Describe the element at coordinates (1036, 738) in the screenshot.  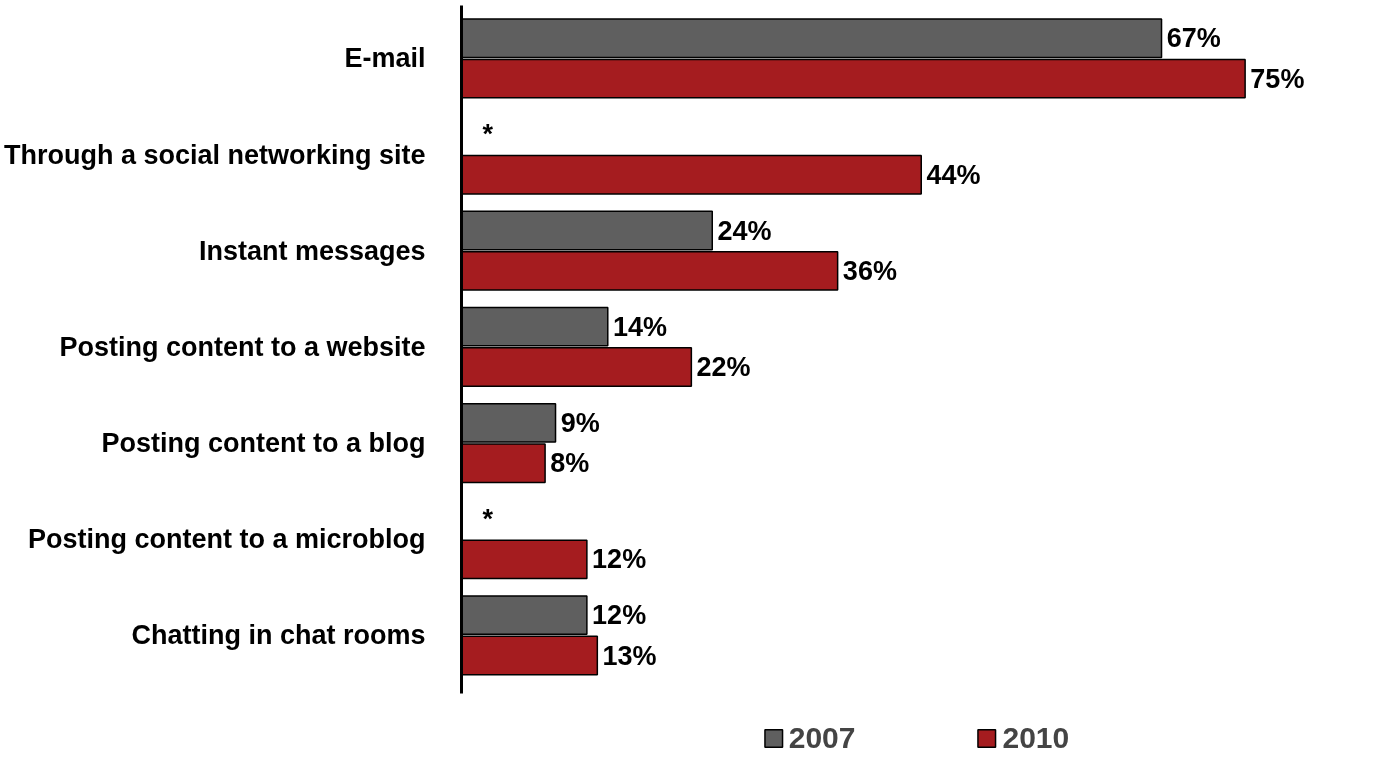
I see `legend-label: 2010` at that location.